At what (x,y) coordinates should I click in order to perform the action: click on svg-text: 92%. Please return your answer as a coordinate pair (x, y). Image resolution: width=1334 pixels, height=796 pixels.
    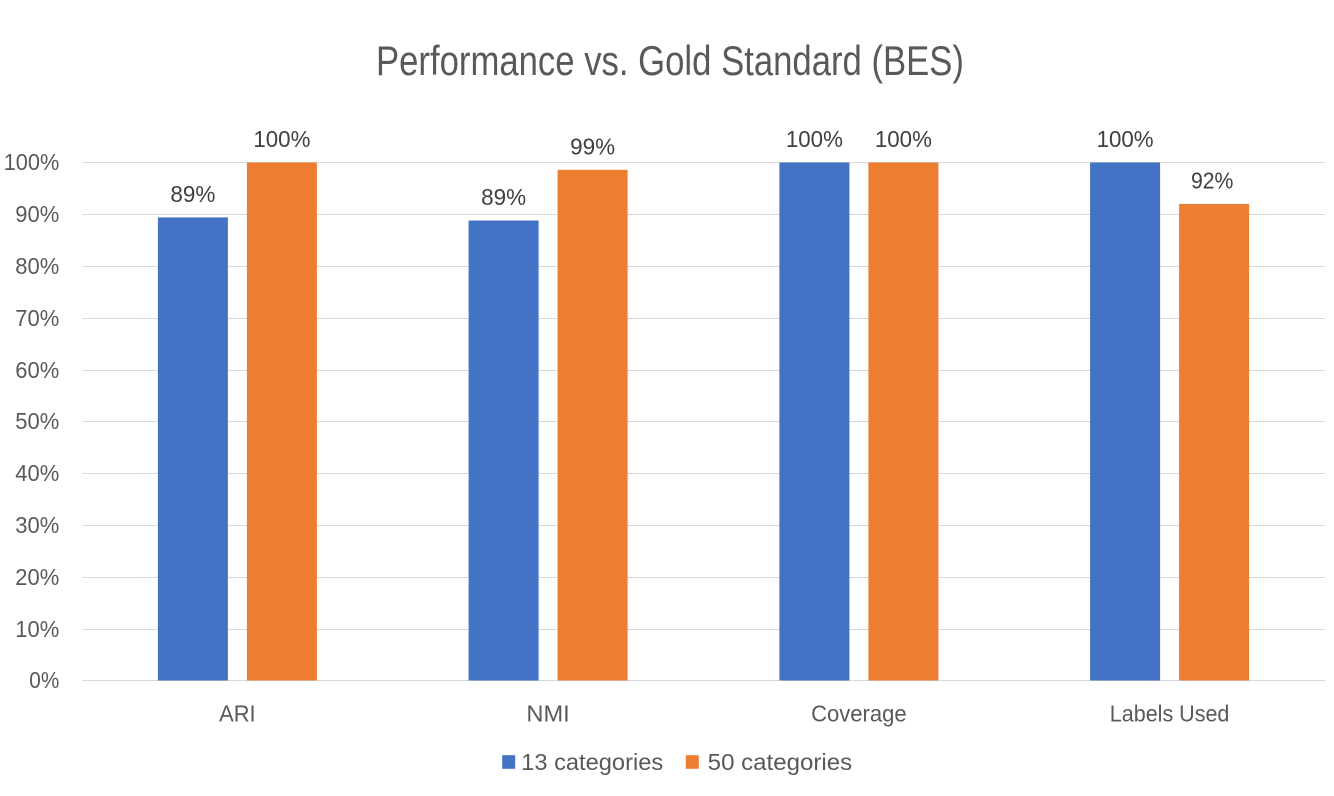
    Looking at the image, I should click on (1212, 180).